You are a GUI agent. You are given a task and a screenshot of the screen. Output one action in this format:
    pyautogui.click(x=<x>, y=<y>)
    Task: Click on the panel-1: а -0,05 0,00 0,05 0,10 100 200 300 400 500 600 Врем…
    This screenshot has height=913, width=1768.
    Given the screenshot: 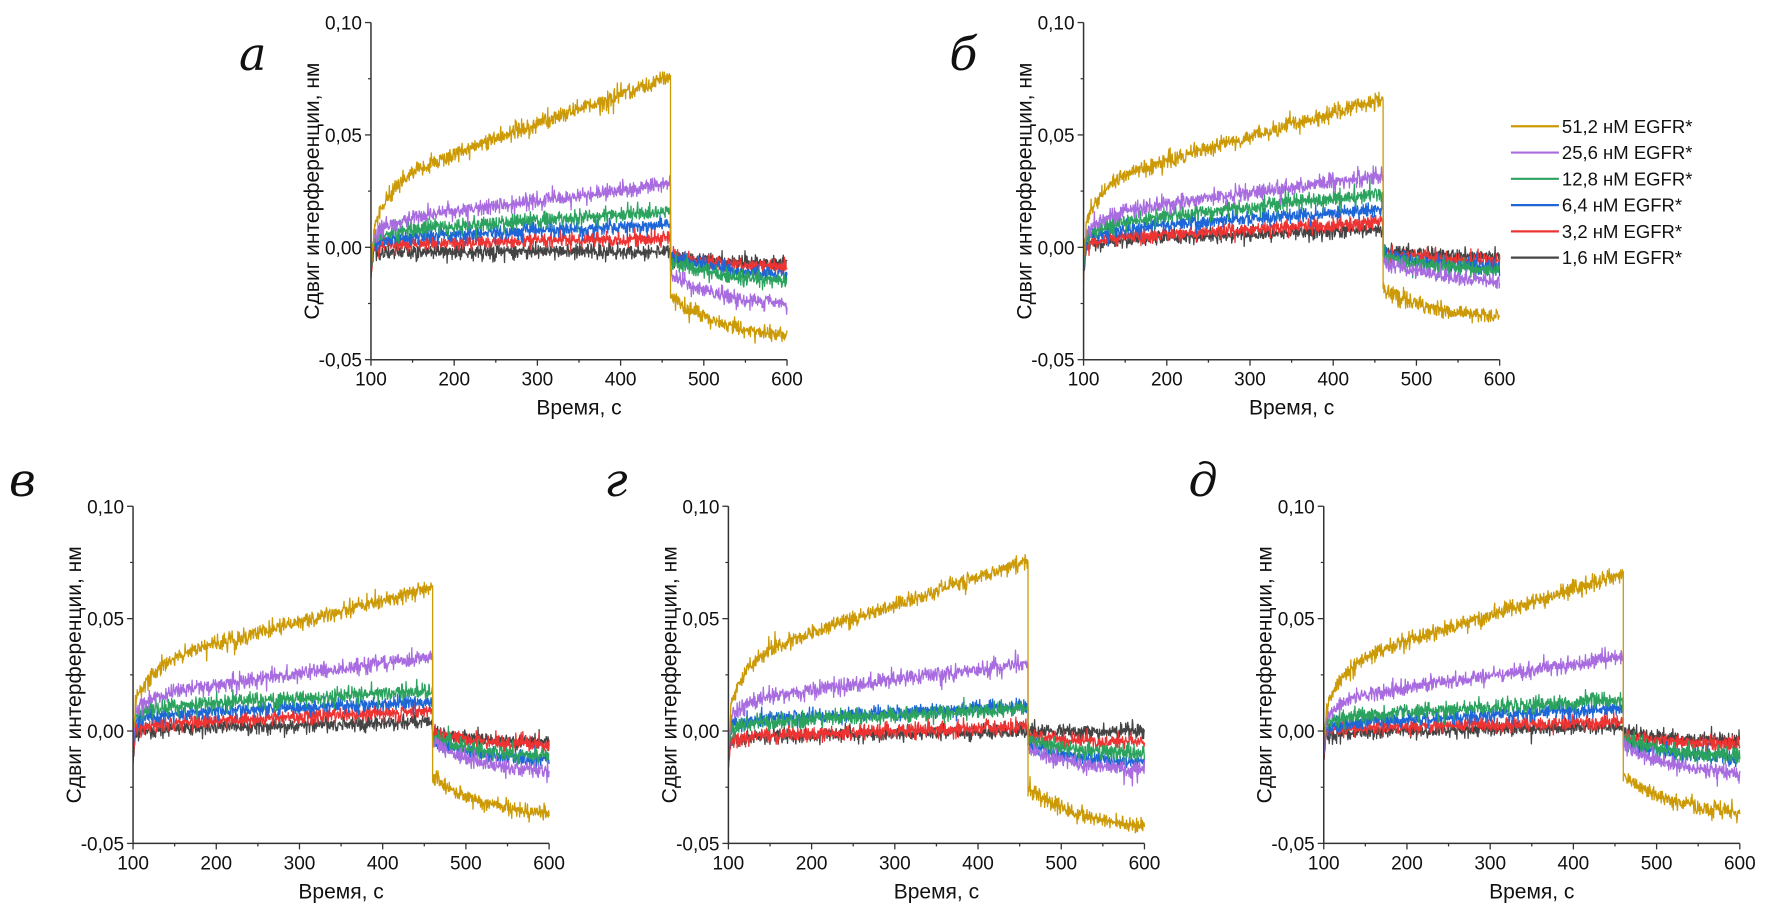 What is the action you would take?
    pyautogui.click(x=521, y=217)
    